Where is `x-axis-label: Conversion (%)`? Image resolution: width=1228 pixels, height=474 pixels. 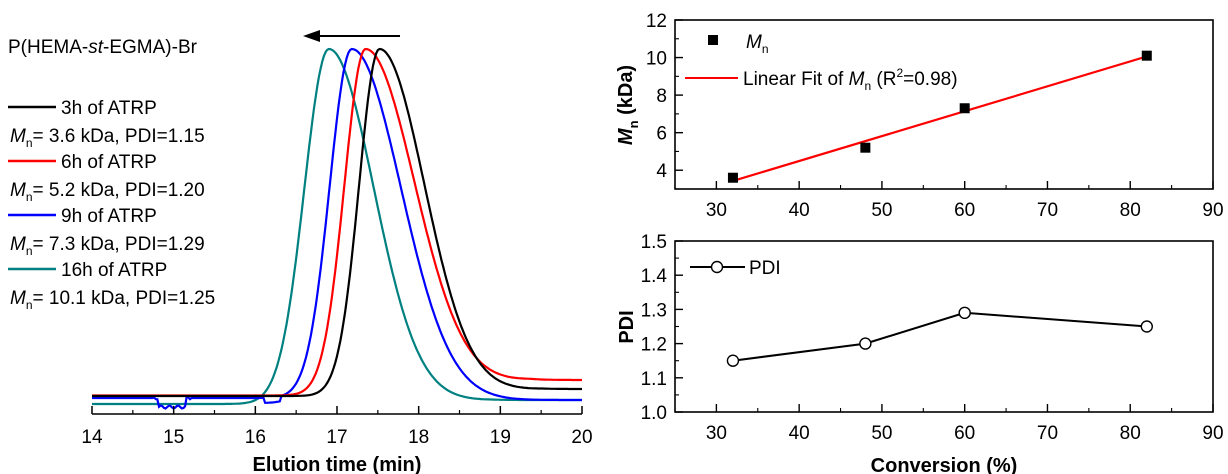
x-axis-label: Conversion (%) is located at coordinates (944, 464).